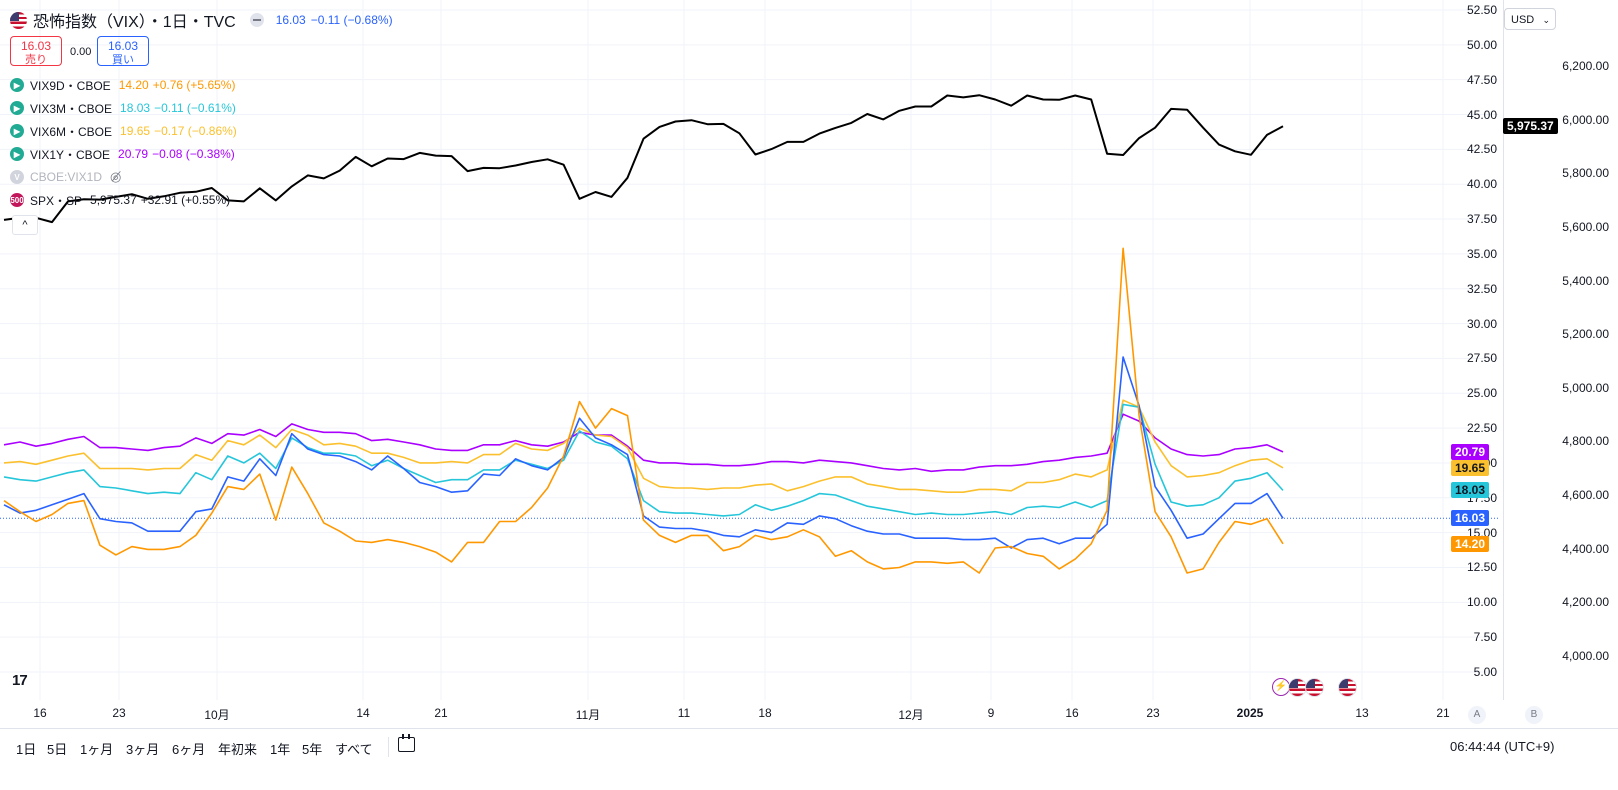  I want to click on sell-price: 16.03, so click(36, 46).